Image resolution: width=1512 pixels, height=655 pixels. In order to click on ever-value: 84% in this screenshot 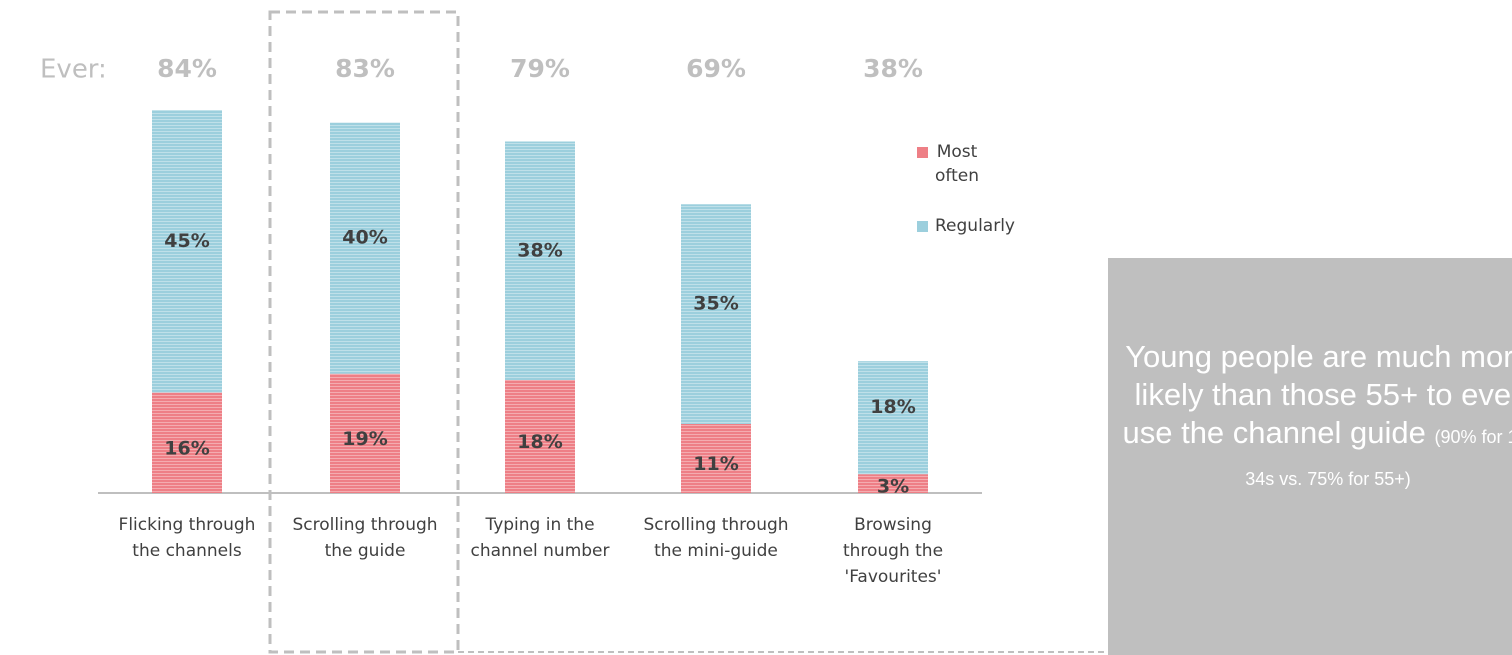, I will do `click(187, 68)`.